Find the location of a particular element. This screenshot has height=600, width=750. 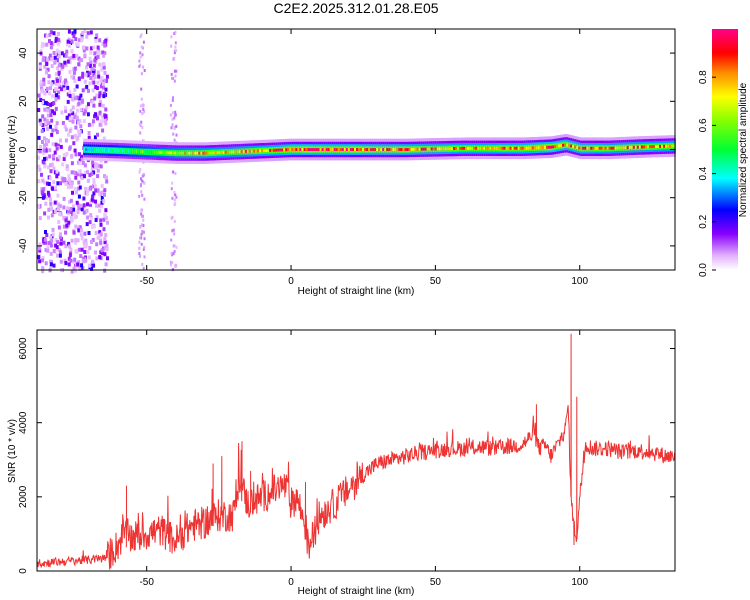

x-tick-label: -50 is located at coordinates (146, 281).